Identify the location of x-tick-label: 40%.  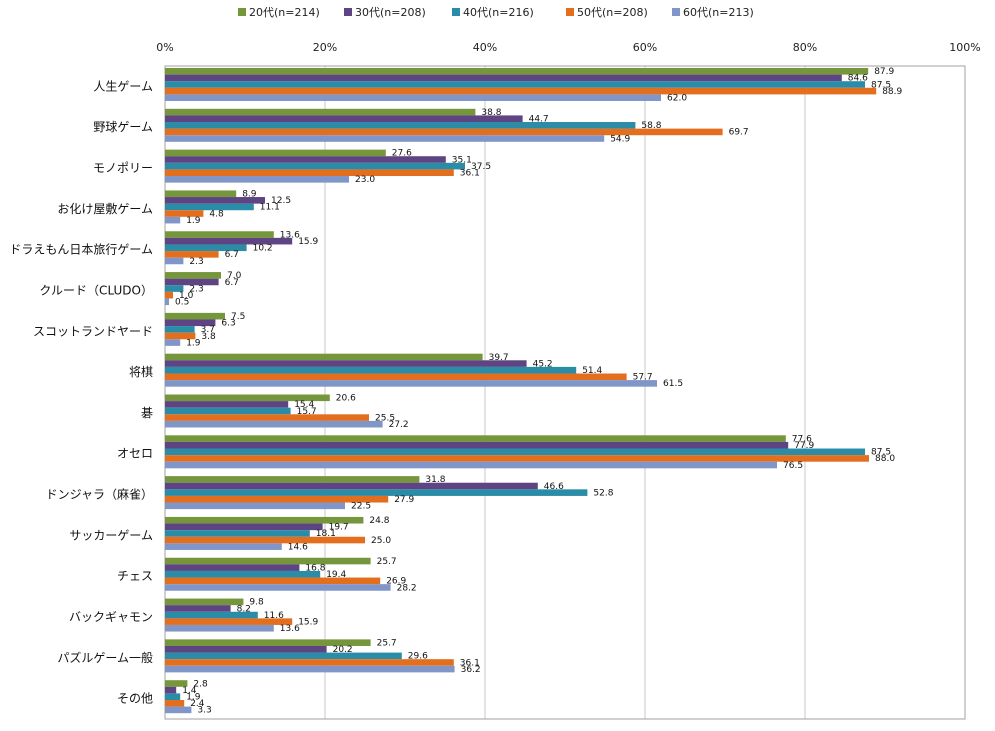
(485, 47).